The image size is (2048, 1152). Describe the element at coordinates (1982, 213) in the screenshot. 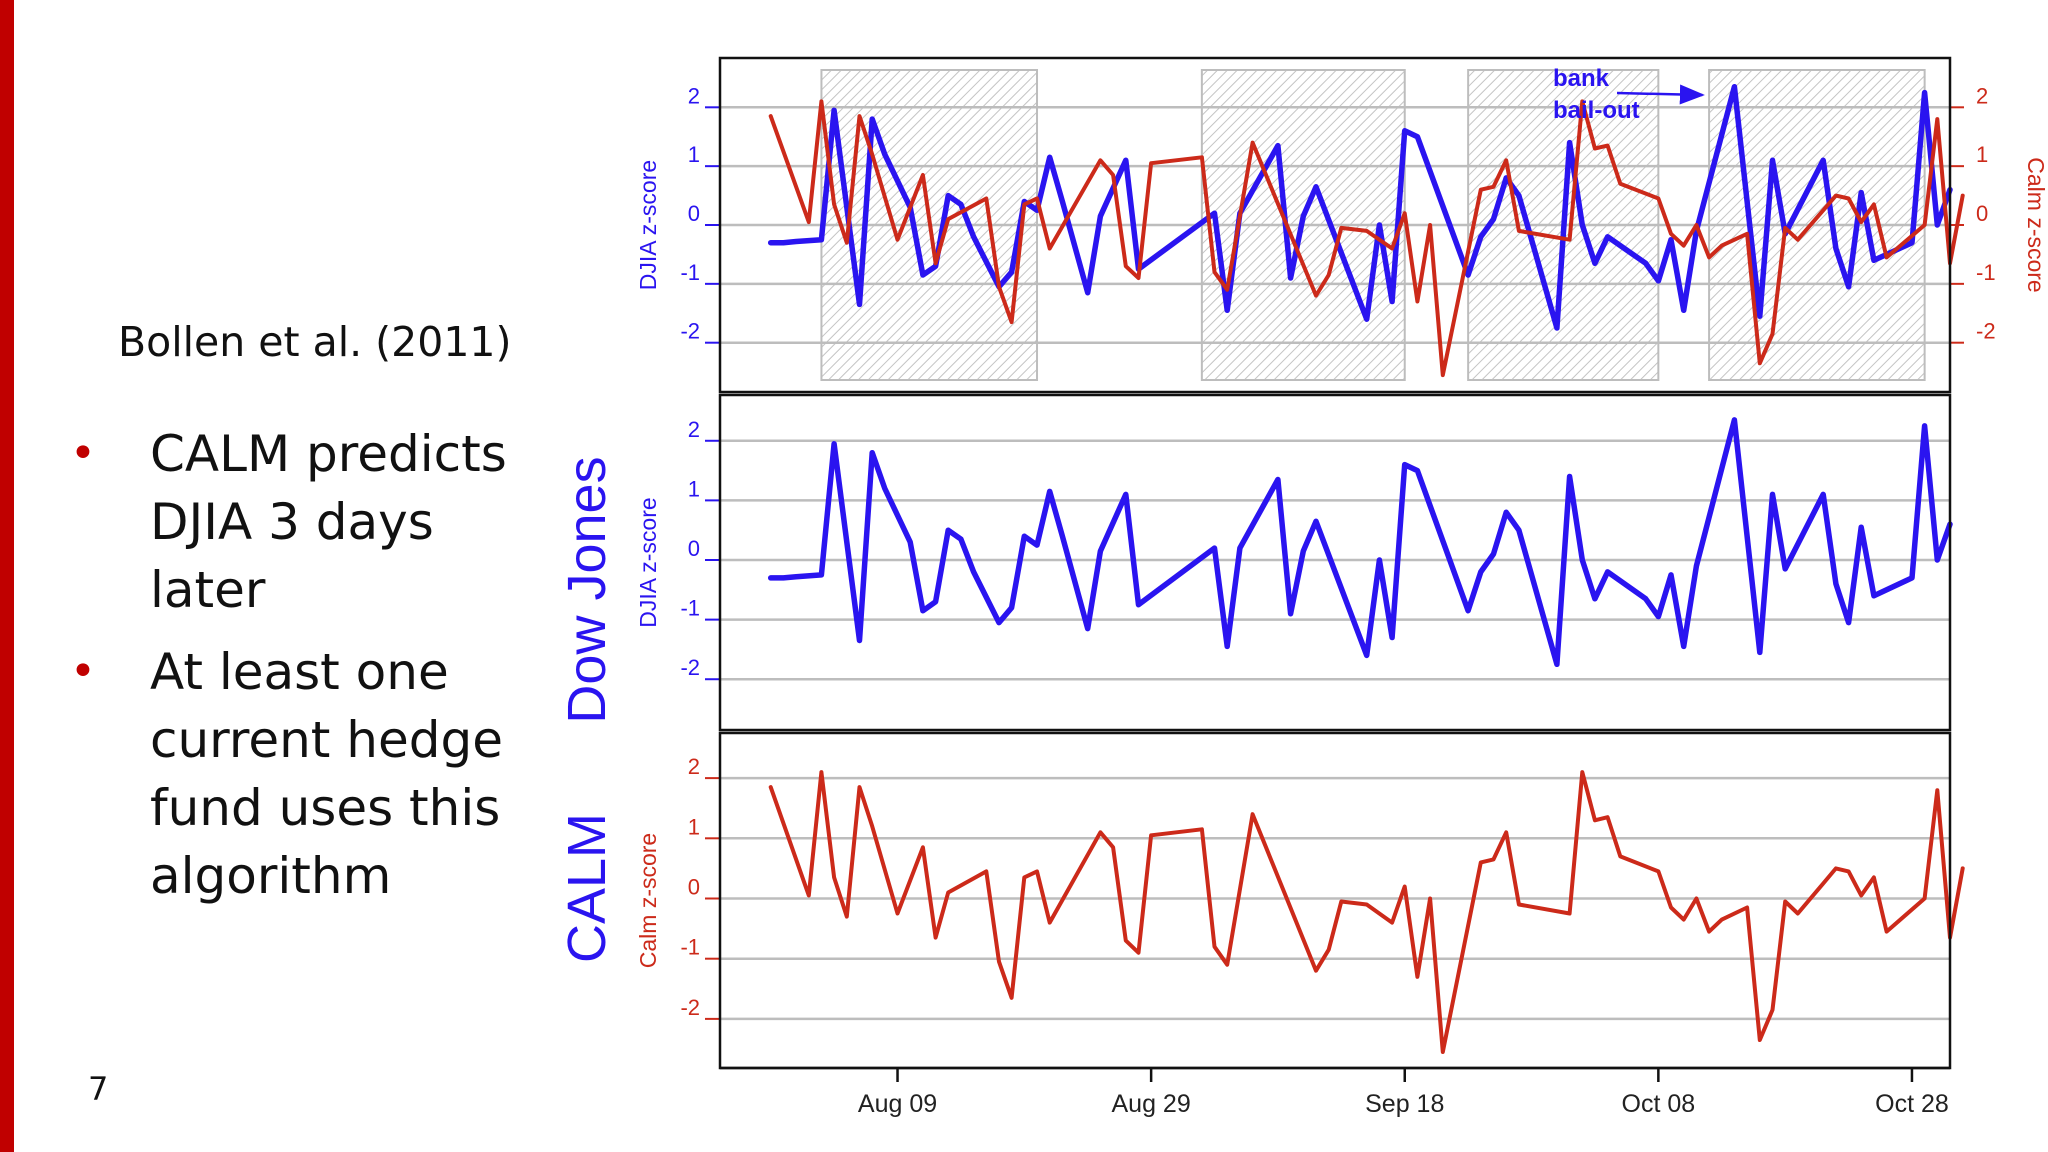

I see `y-tick-label-right: 0` at that location.